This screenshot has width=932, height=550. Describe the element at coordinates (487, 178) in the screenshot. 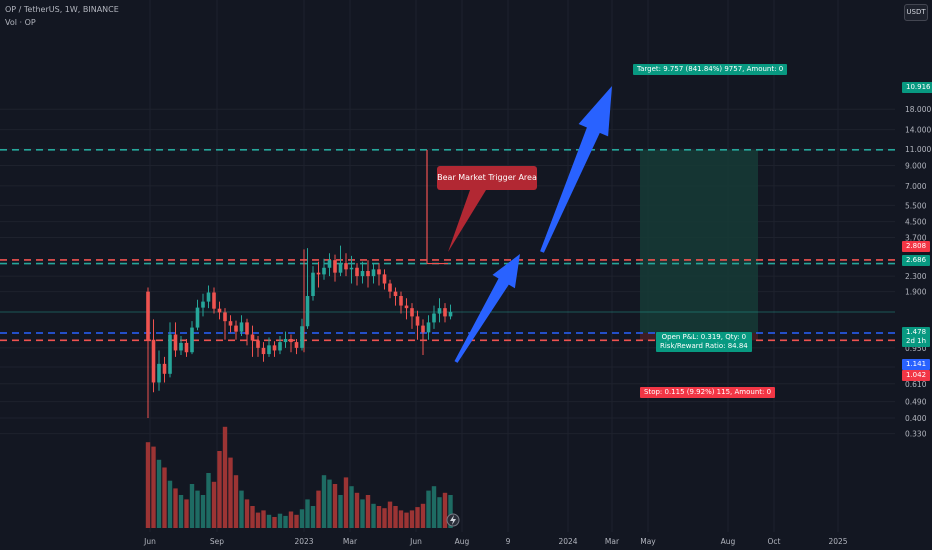

I see `bear-market-callout: Bear Market Trigger Area` at that location.